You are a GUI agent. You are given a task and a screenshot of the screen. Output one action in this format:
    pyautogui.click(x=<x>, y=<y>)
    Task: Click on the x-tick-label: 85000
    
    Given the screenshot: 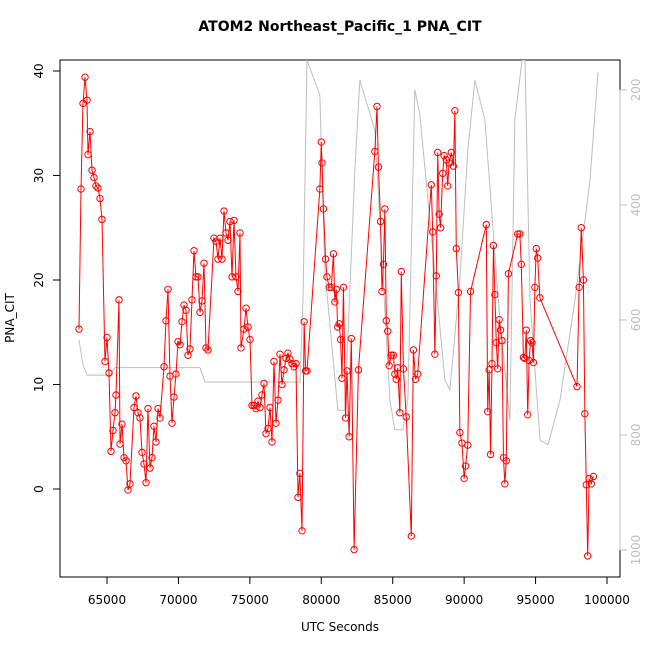 What is the action you would take?
    pyautogui.click(x=393, y=600)
    